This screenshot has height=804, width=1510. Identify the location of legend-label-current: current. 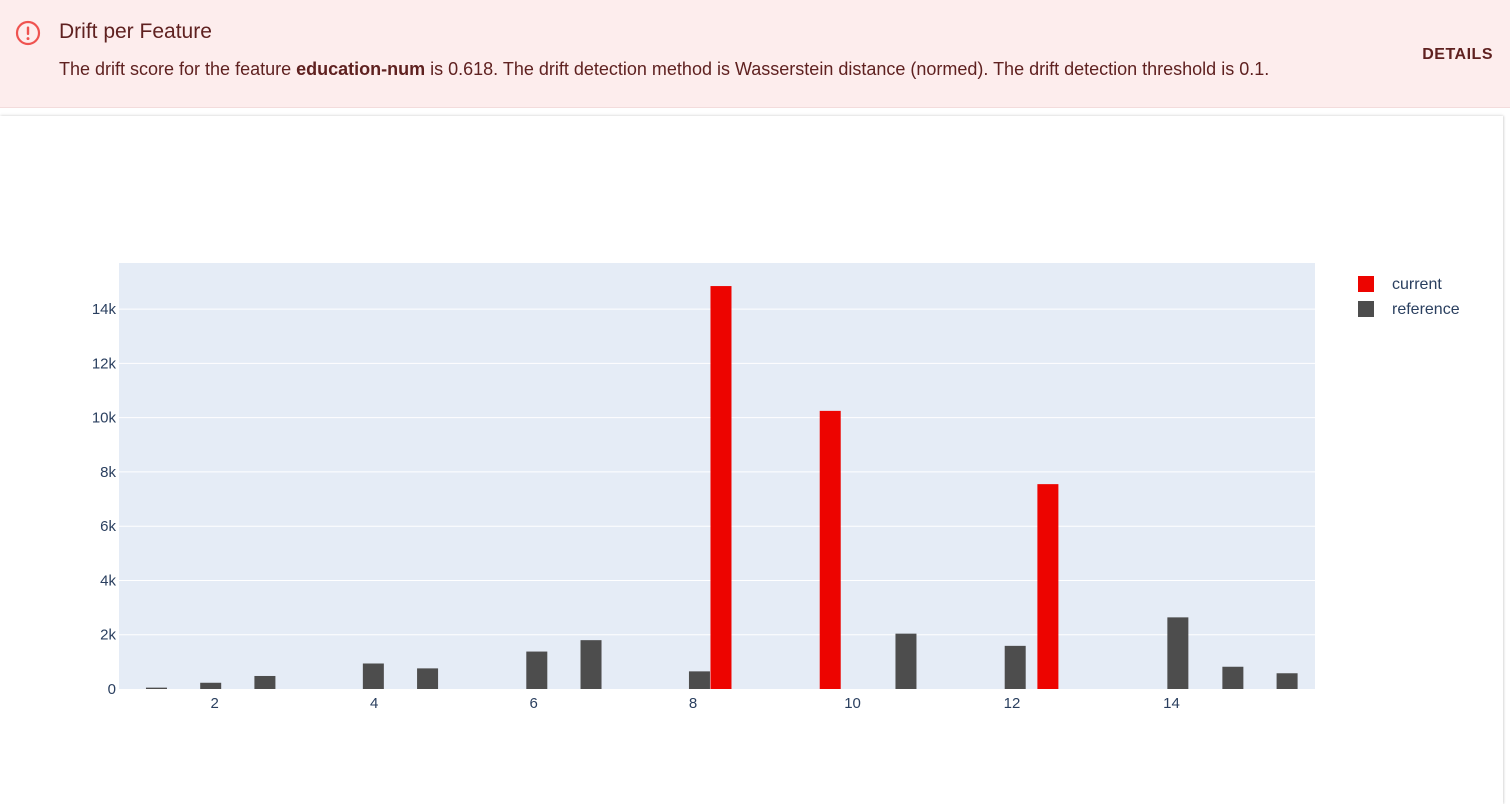
(1417, 284).